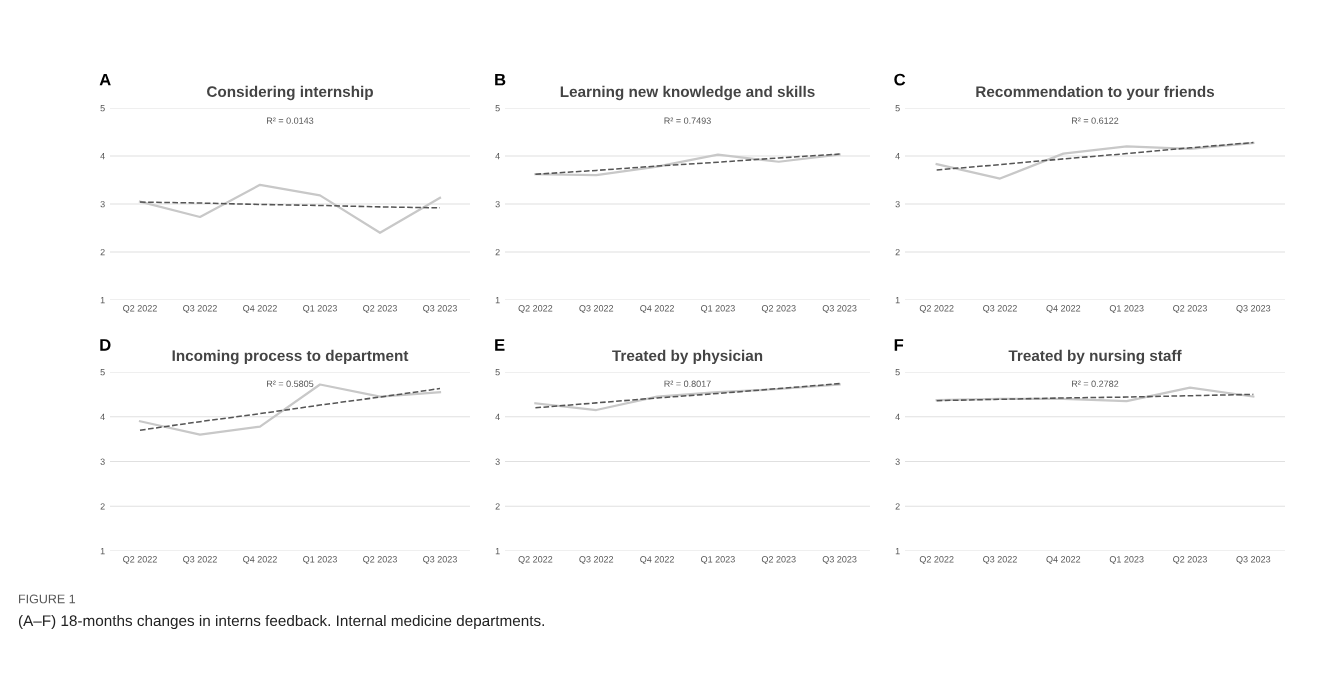 This screenshot has height=690, width=1319. What do you see at coordinates (1095, 120) in the screenshot?
I see `annotation: R² = 0.6122` at bounding box center [1095, 120].